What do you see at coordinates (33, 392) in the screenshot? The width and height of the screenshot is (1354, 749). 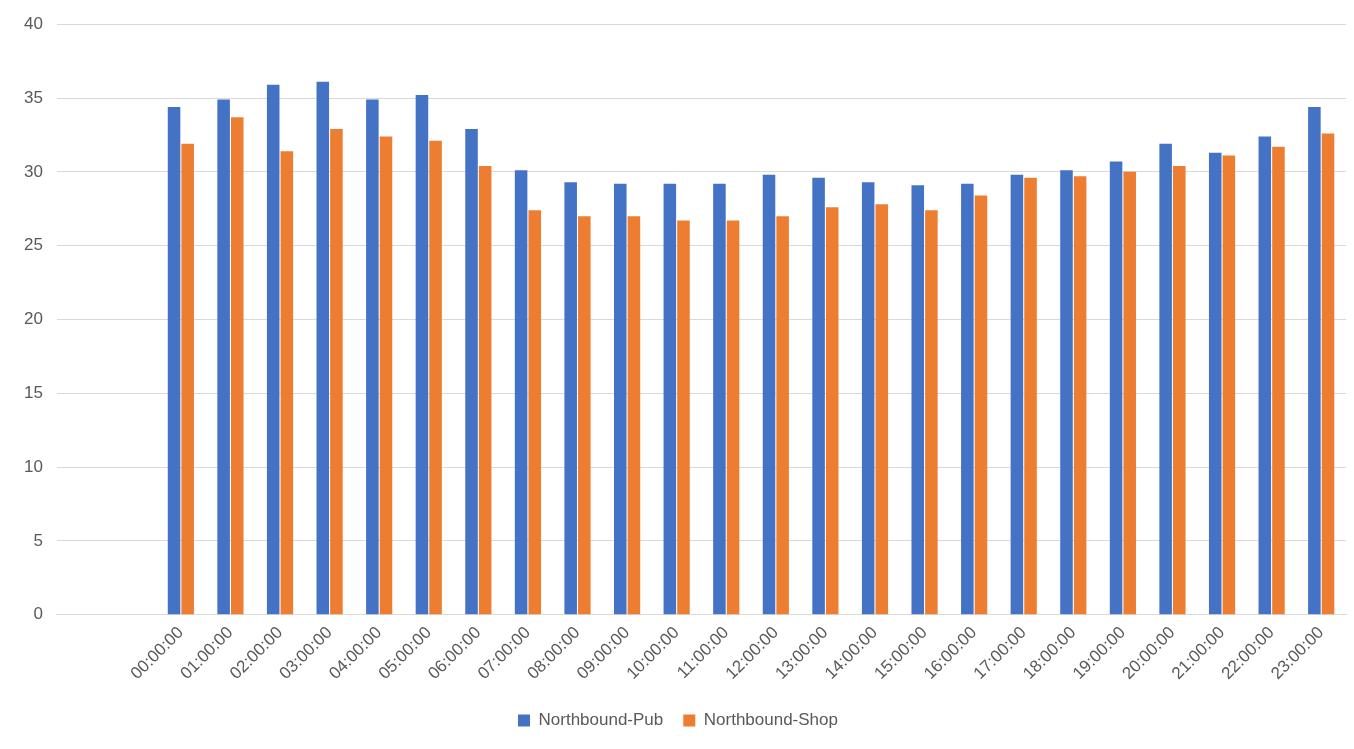 I see `y-tick-label: 15` at bounding box center [33, 392].